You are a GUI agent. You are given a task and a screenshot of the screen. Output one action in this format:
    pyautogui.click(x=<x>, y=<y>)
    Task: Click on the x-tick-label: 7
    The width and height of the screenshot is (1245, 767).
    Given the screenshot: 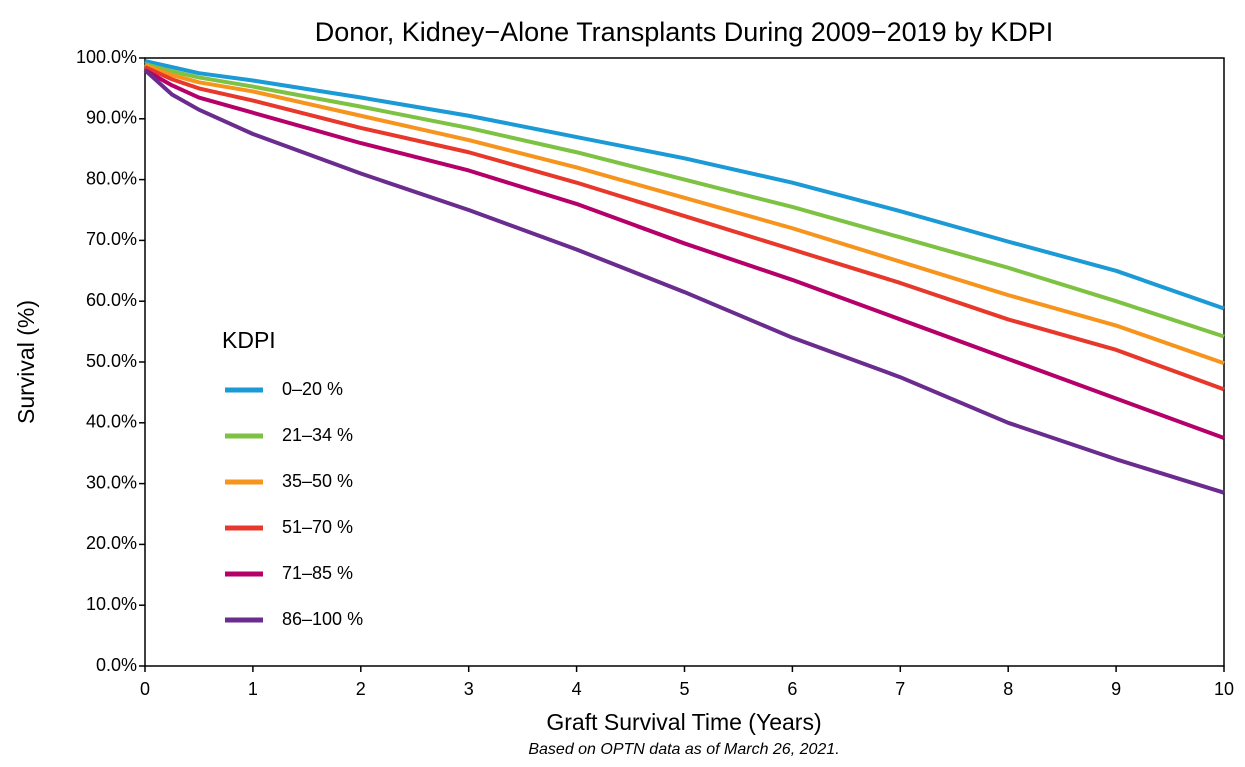 What is the action you would take?
    pyautogui.click(x=900, y=689)
    